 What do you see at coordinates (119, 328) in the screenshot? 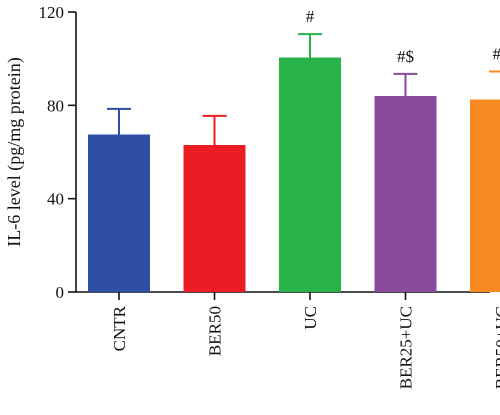
I see `x-tick-label: CNTR` at bounding box center [119, 328].